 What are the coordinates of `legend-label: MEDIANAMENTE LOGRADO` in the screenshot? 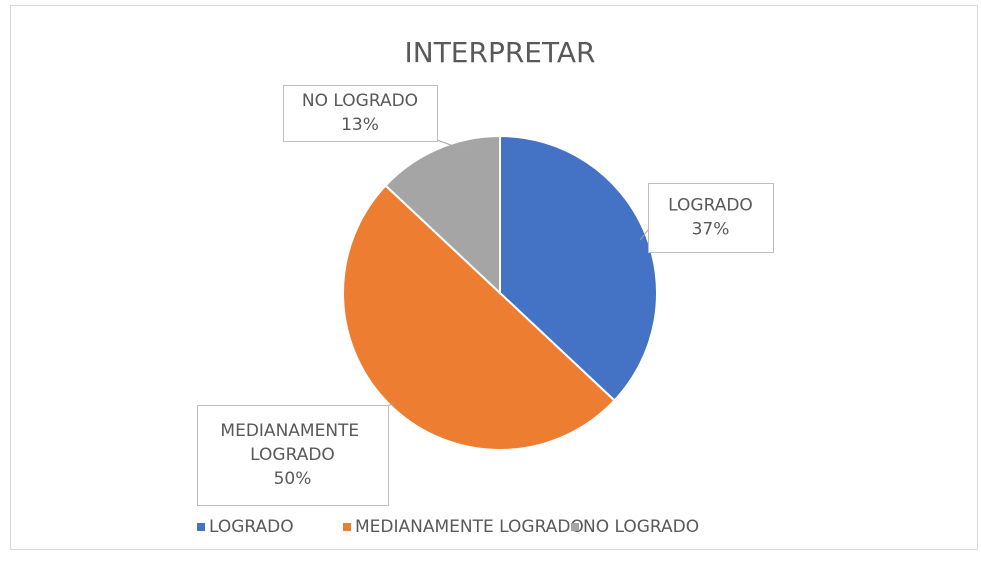 It's located at (469, 527).